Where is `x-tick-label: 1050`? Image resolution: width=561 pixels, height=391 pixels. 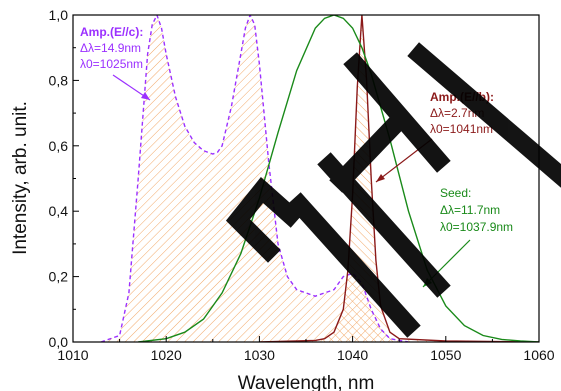
x-tick-label: 1050 is located at coordinates (445, 355).